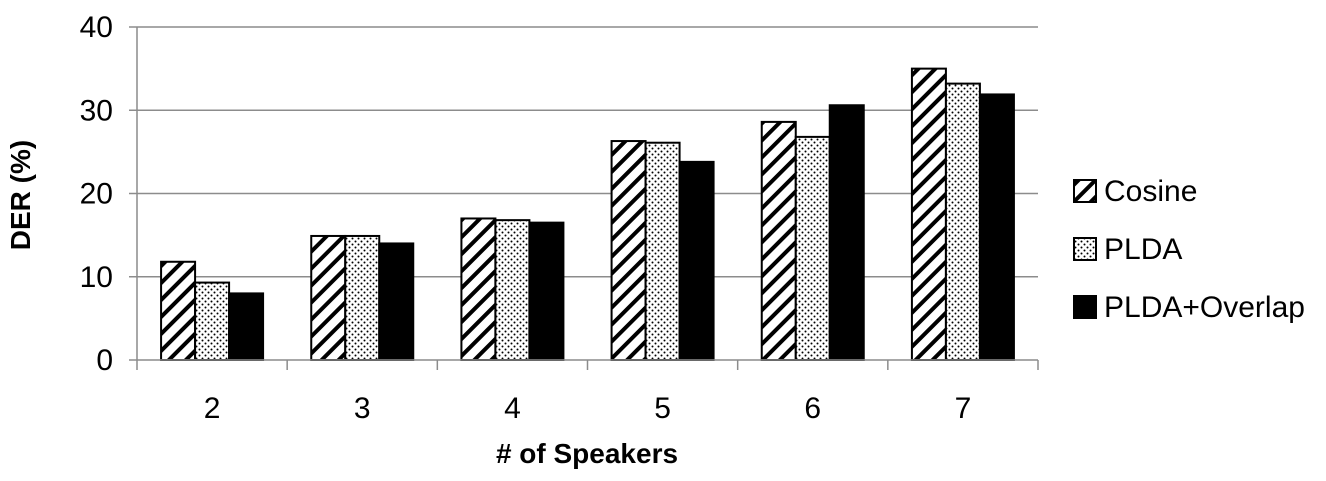  What do you see at coordinates (587, 453) in the screenshot?
I see `x-axis-title: # of Speakers` at bounding box center [587, 453].